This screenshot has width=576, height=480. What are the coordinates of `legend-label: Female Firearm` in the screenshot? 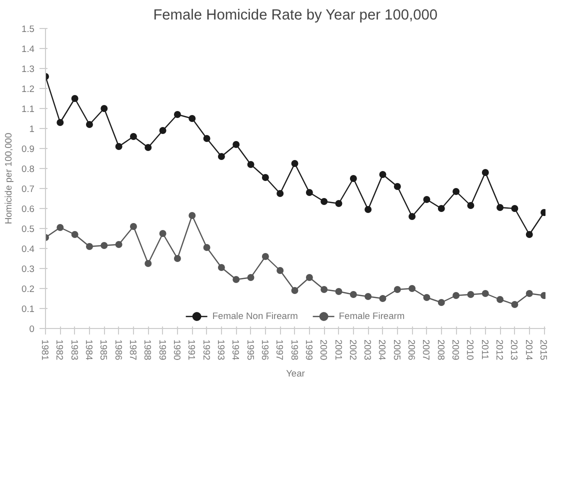 It's located at (371, 316).